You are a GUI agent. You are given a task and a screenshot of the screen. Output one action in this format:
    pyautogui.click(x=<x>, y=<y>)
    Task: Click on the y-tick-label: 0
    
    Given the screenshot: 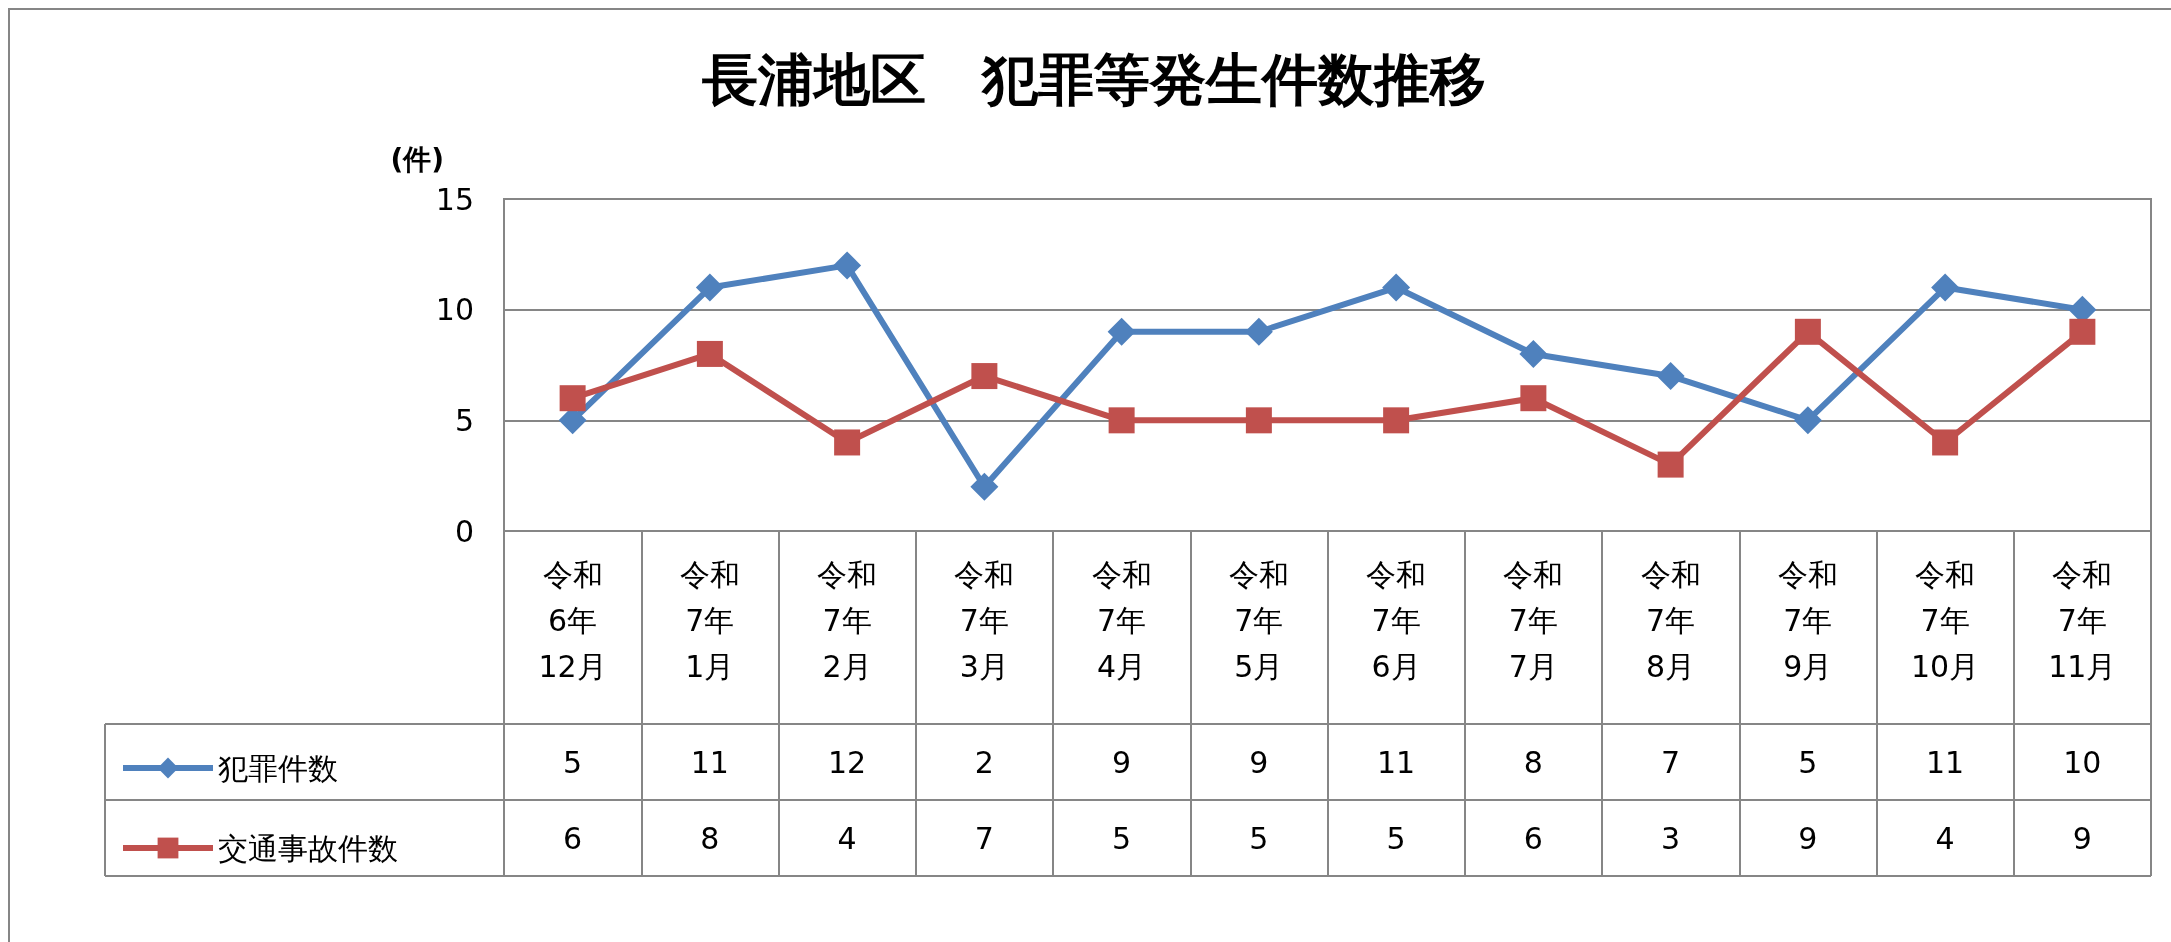 What is the action you would take?
    pyautogui.click(x=464, y=531)
    